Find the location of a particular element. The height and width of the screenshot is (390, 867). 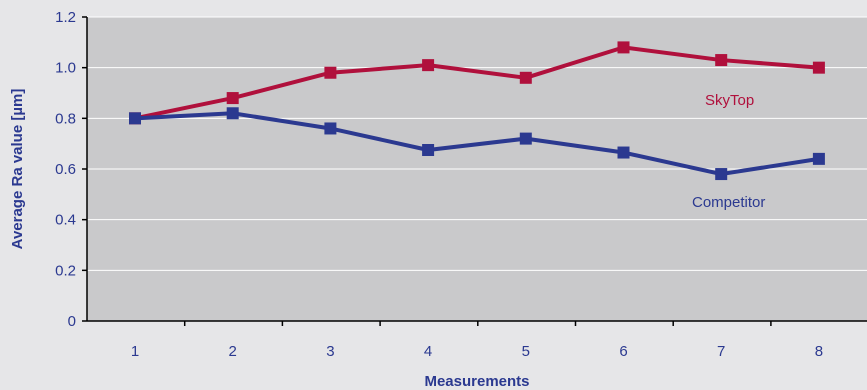

series-label-skytop: SkyTop is located at coordinates (729, 100).